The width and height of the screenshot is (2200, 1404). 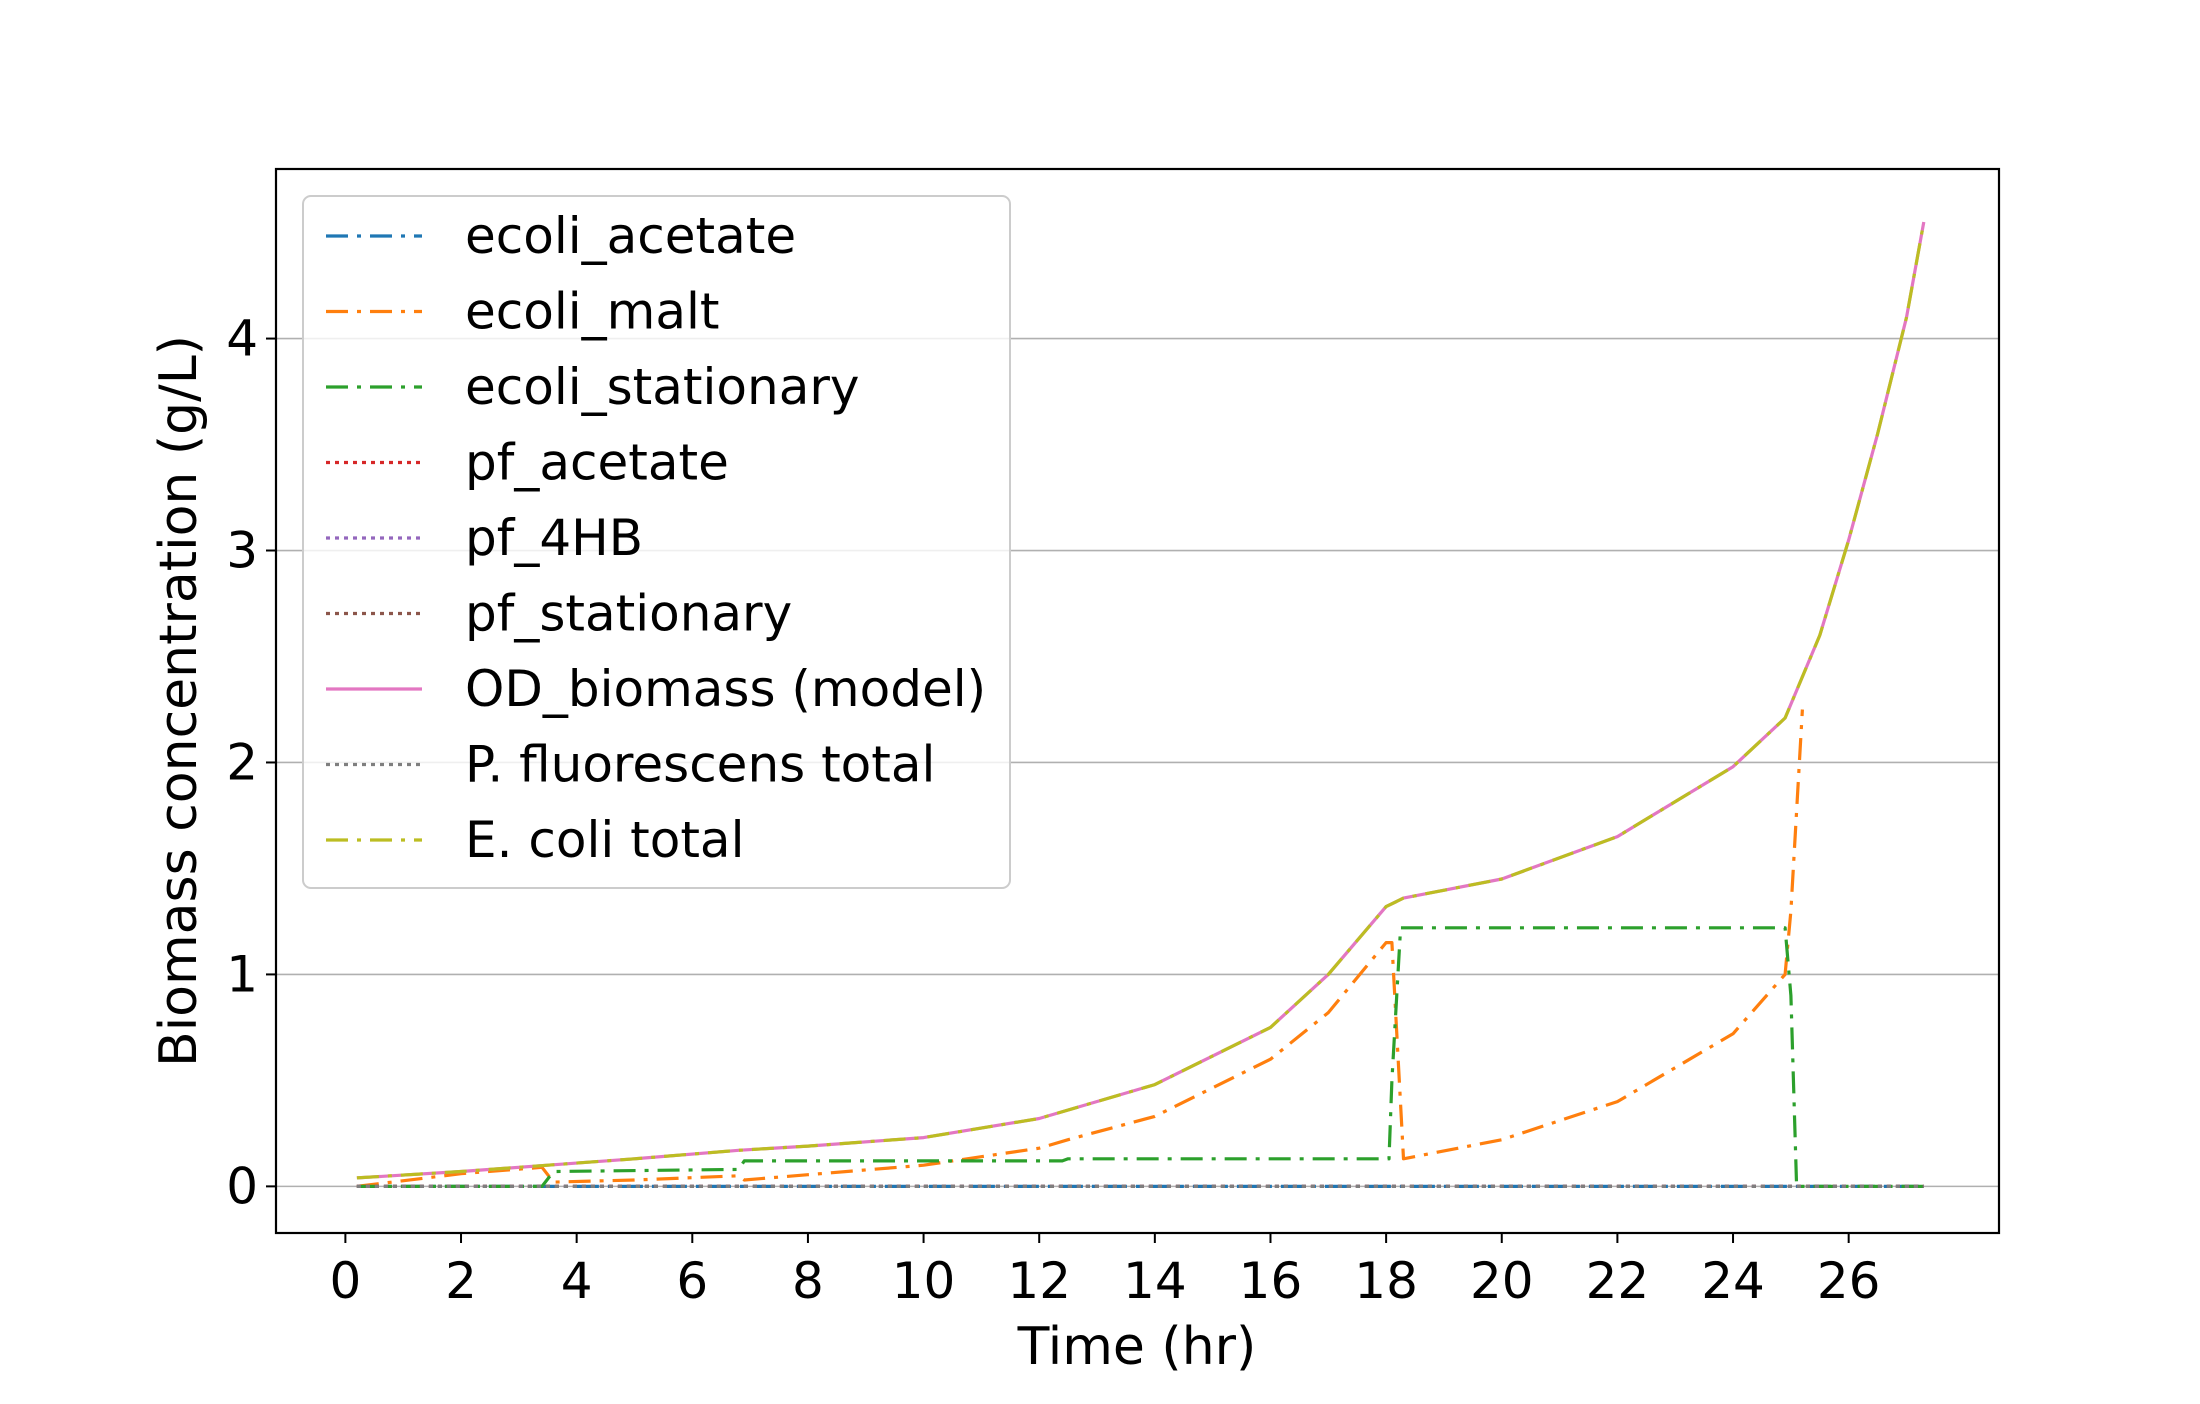 I want to click on x-tick-label: 14, so click(x=1155, y=1281).